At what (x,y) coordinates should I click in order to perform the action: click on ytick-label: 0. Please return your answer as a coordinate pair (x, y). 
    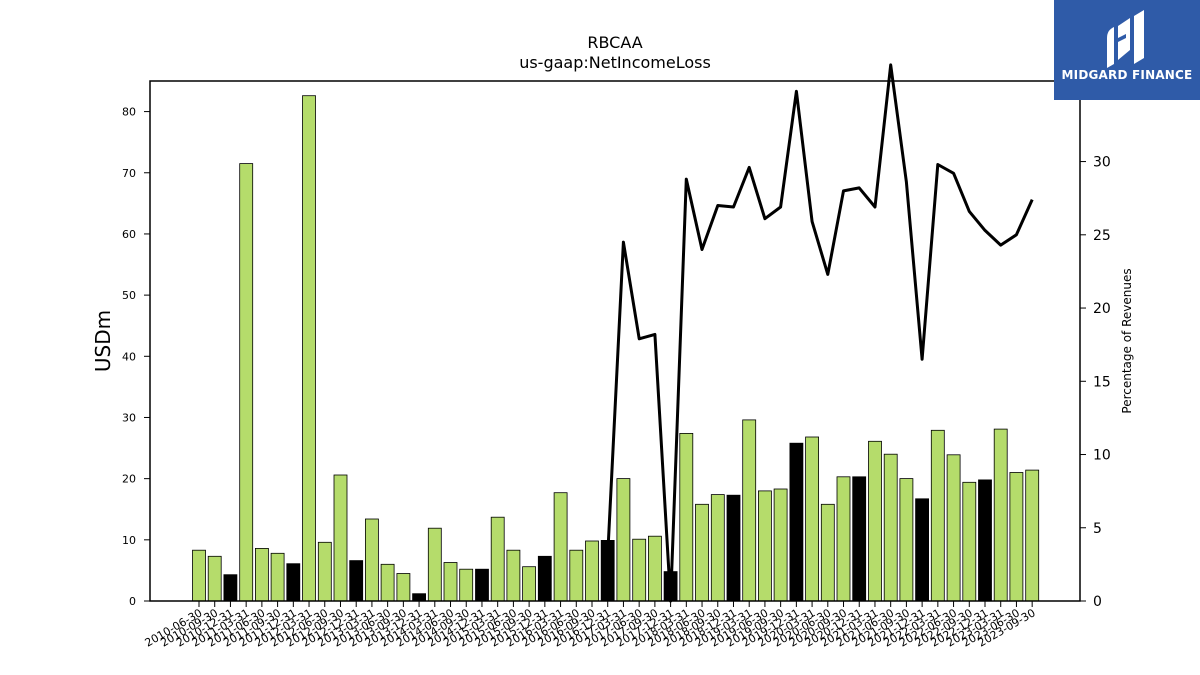
    Looking at the image, I should click on (132, 601).